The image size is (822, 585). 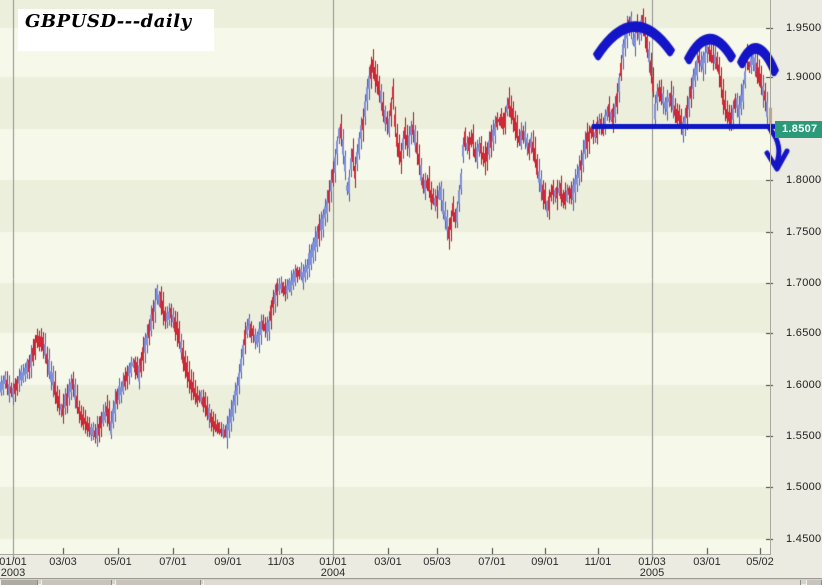 I want to click on y-axis-label: 1.5500, so click(x=804, y=436).